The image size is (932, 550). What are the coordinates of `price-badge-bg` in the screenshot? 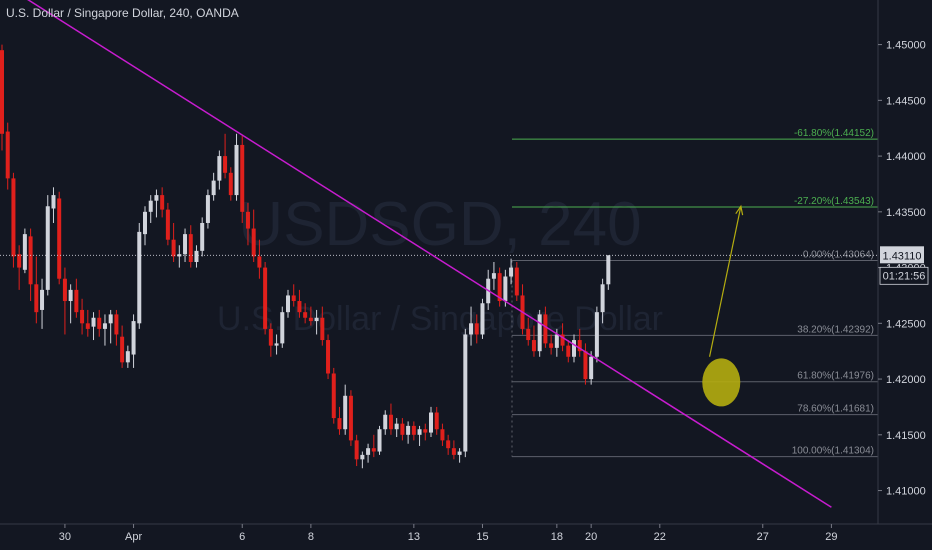 It's located at (902, 255).